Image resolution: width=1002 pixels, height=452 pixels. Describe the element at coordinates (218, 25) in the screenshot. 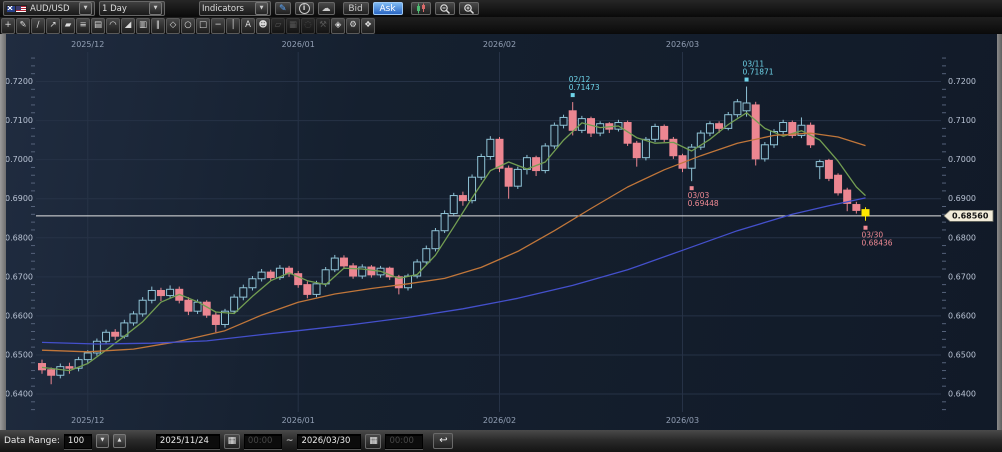

I see `horizontal-line-tool-button: ─` at that location.